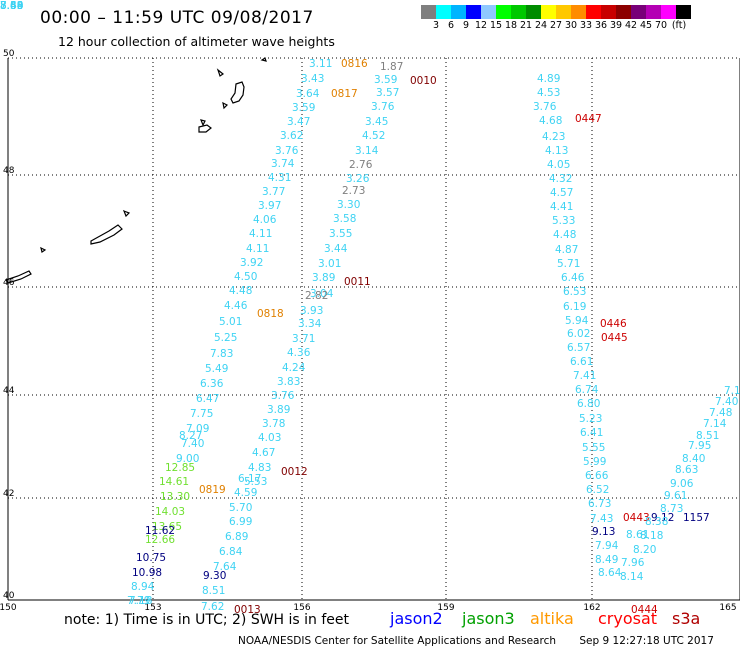  What do you see at coordinates (646, 25) in the screenshot?
I see `scale-label: 45` at bounding box center [646, 25].